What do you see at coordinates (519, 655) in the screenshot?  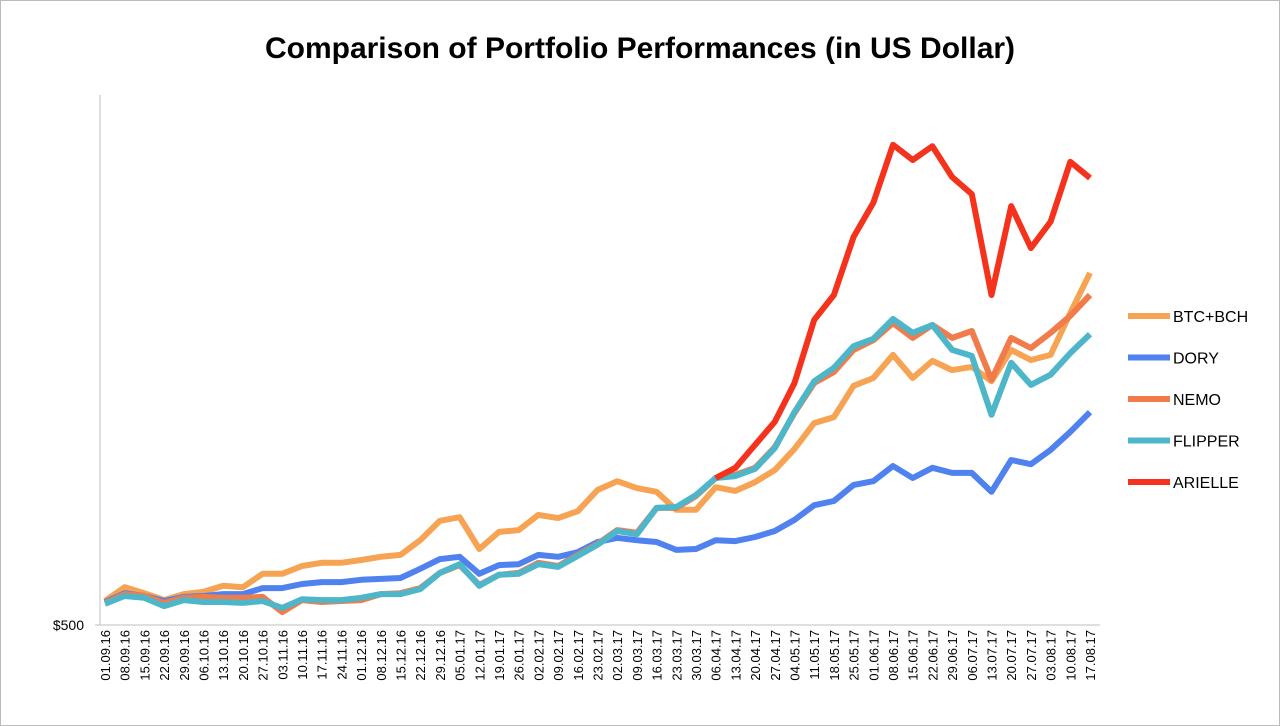 I see `x-tick-label: 26.01.17` at bounding box center [519, 655].